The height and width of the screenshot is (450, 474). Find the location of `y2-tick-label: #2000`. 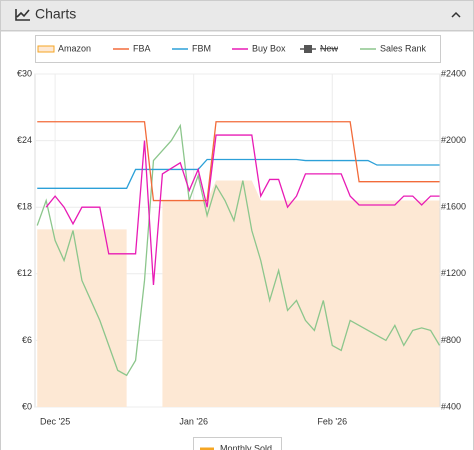

y2-tick-label: #2000 is located at coordinates (453, 140).